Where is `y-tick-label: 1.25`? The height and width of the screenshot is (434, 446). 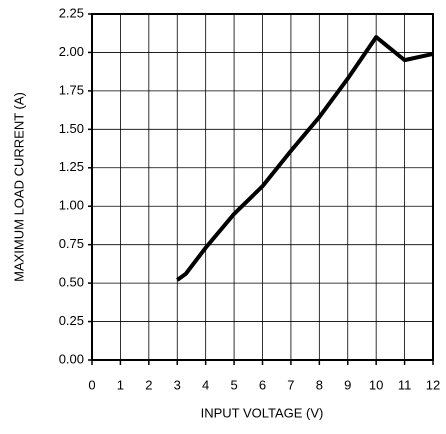 y-tick-label: 1.25 is located at coordinates (71, 166).